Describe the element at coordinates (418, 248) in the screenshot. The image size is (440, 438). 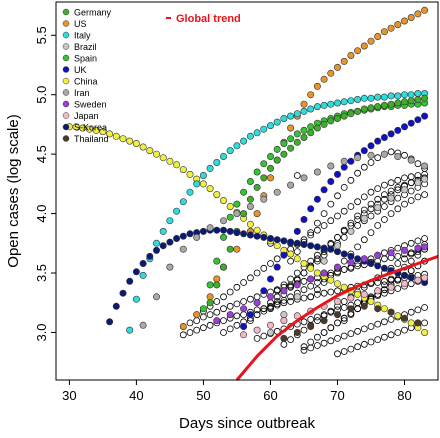
I see `data-point-sweden` at that location.